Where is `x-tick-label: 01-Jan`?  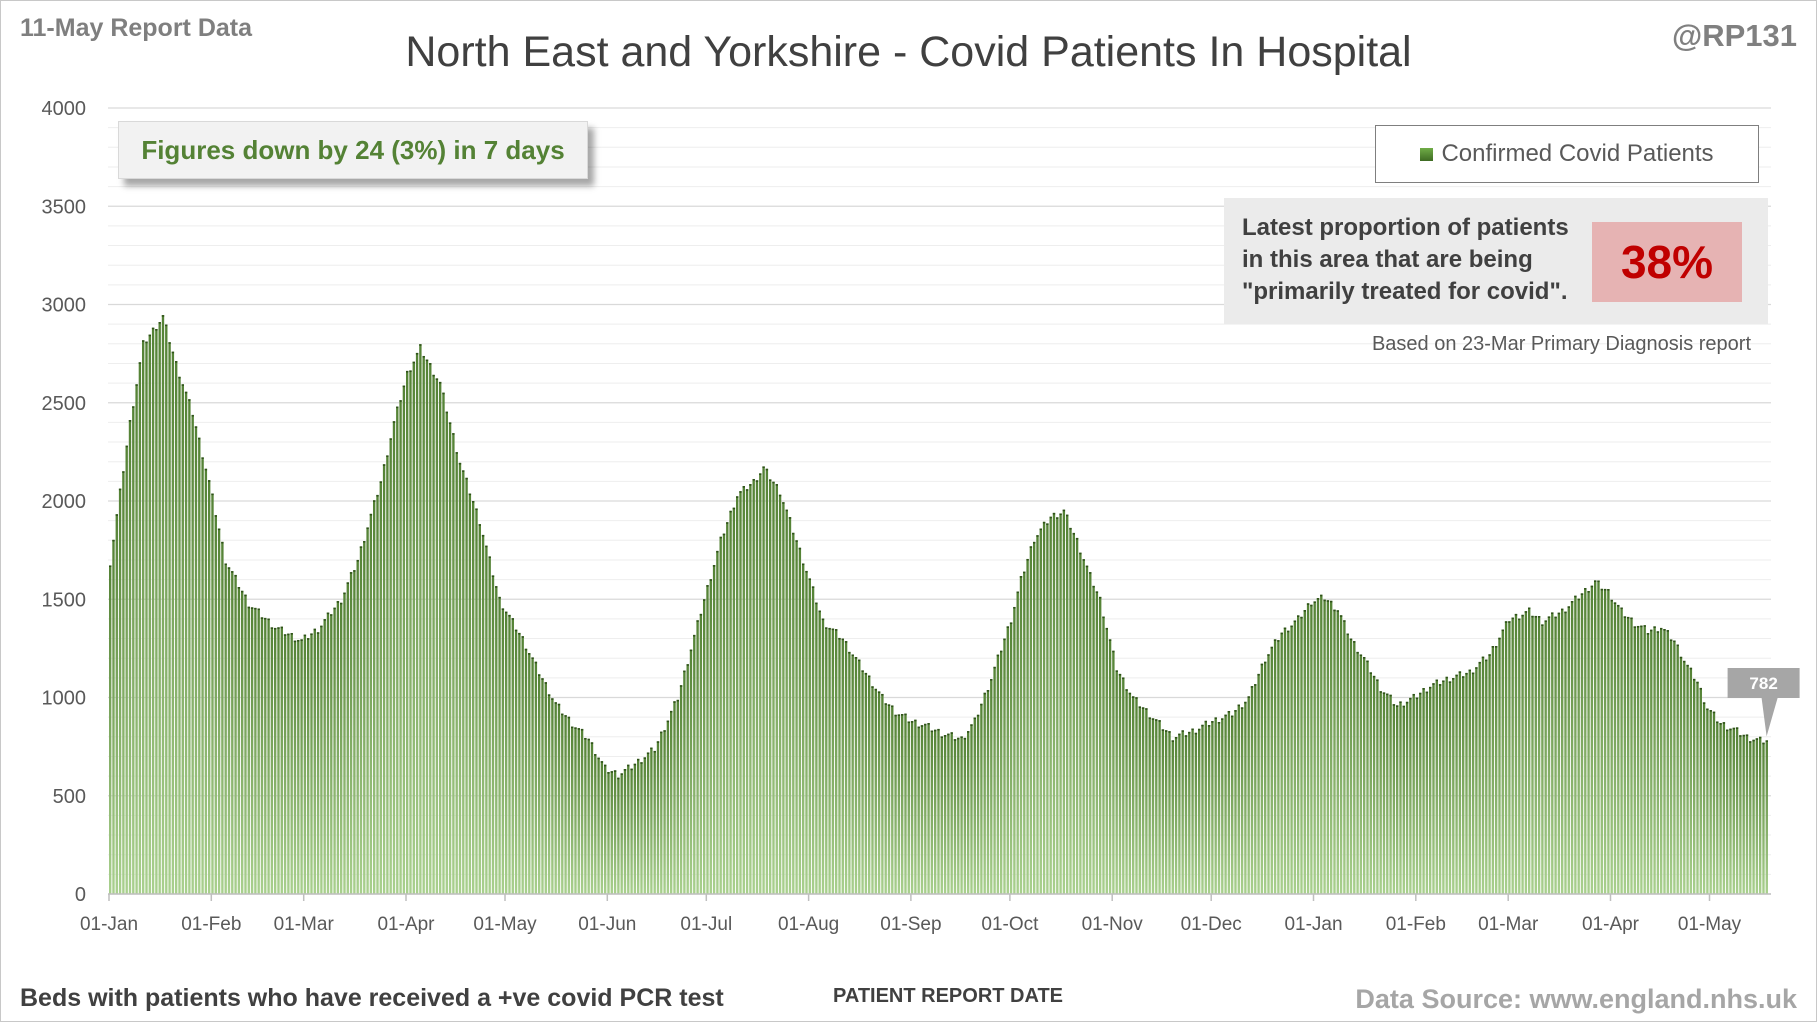
x-tick-label: 01-Jan is located at coordinates (1313, 924).